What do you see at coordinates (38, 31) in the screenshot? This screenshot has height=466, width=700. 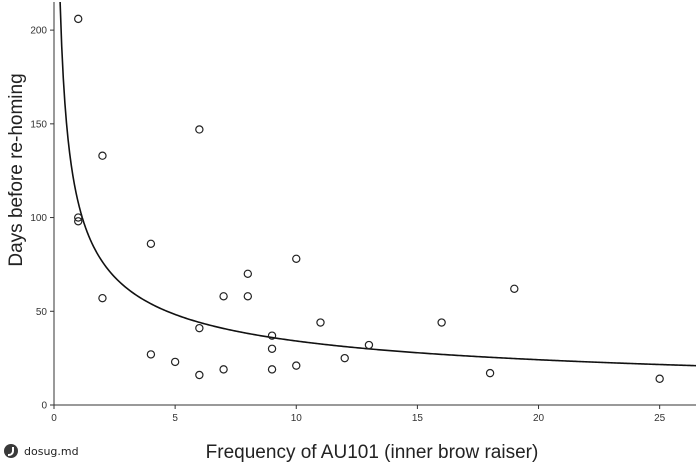 I see `y-tick-label: 200` at bounding box center [38, 31].